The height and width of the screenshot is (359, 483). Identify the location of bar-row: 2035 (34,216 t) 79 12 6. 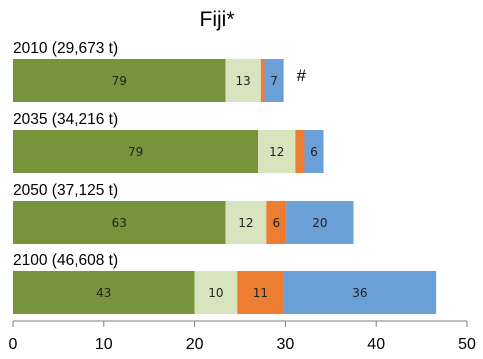
(168, 142).